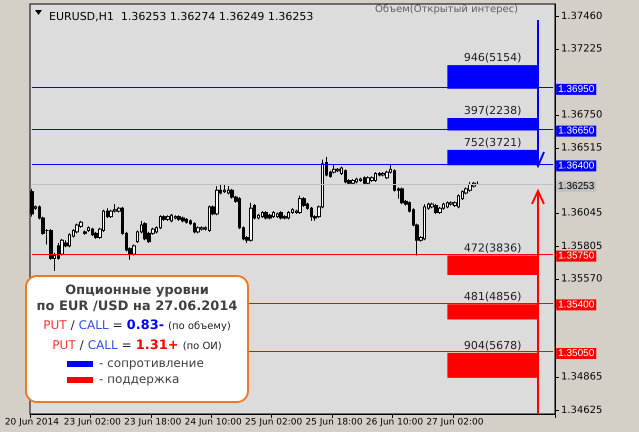 The width and height of the screenshot is (639, 432). What do you see at coordinates (493, 142) in the screenshot?
I see `band-label: 752(3721)` at bounding box center [493, 142].